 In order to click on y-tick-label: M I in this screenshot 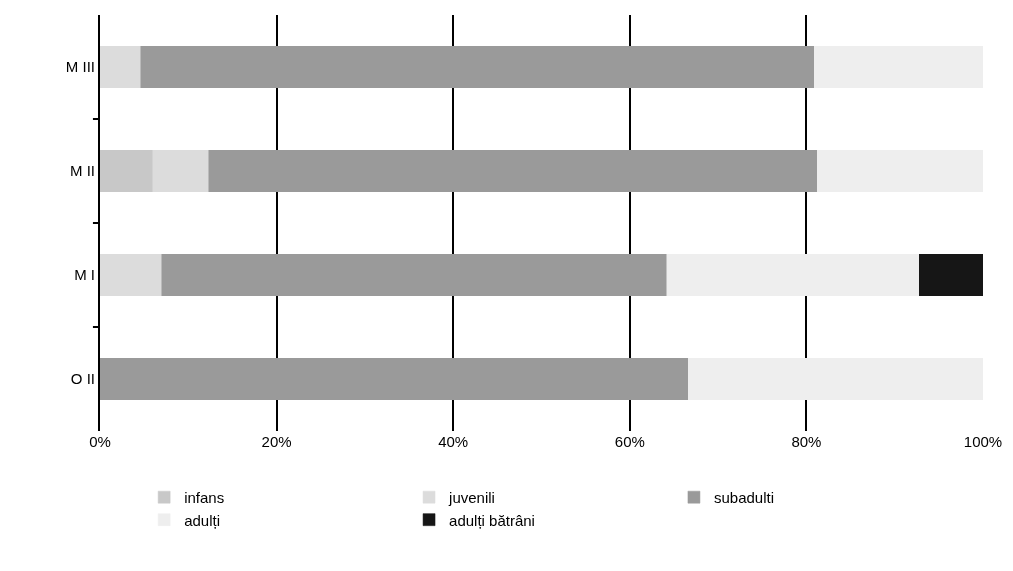, I will do `click(84, 275)`.